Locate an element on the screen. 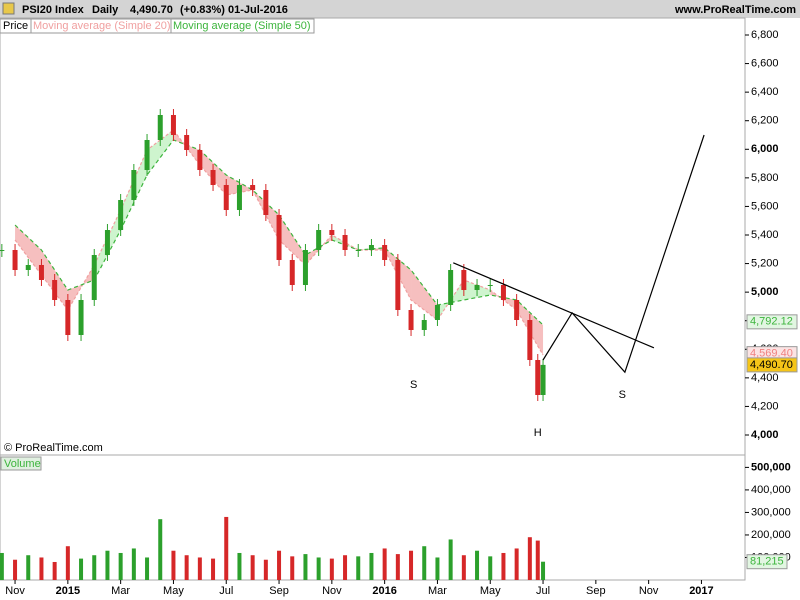 This screenshot has height=600, width=800. copyright: © ProRealTime.com is located at coordinates (53, 448).